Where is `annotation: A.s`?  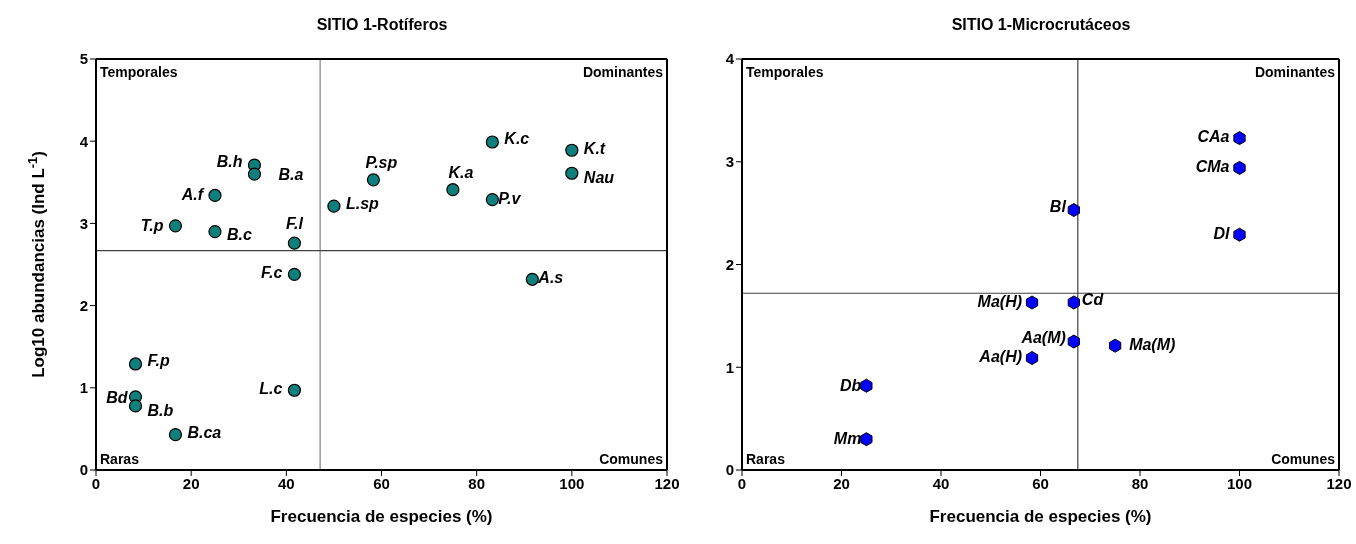
annotation: A.s is located at coordinates (550, 278).